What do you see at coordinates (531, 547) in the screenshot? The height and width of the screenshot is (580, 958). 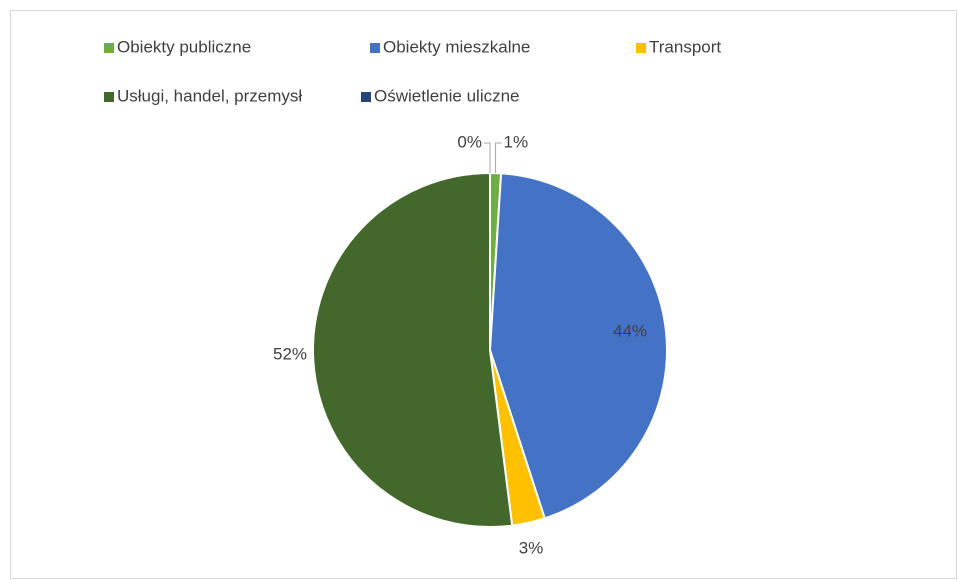 I see `data-label: 3%` at bounding box center [531, 547].